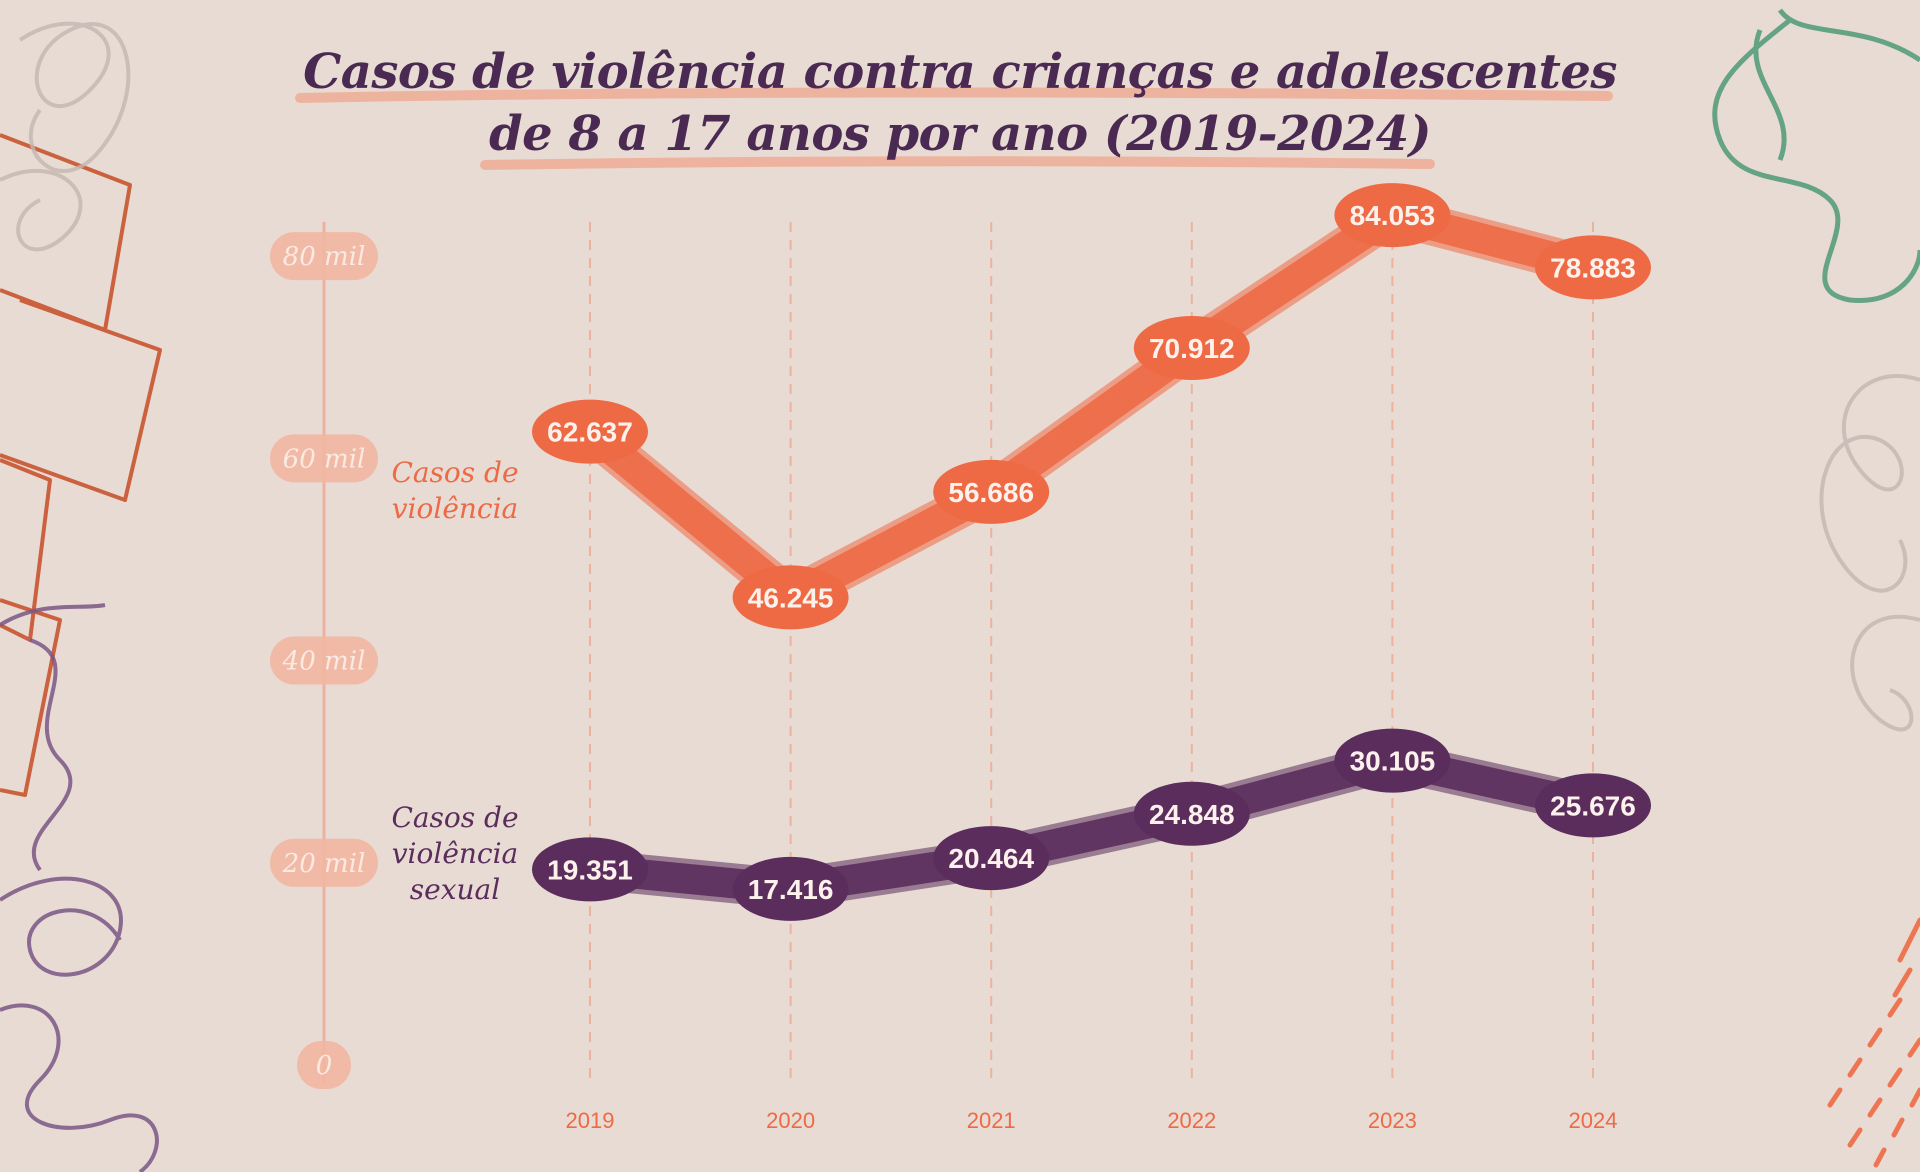  I want to click on data-point-1-2023, so click(1392, 760).